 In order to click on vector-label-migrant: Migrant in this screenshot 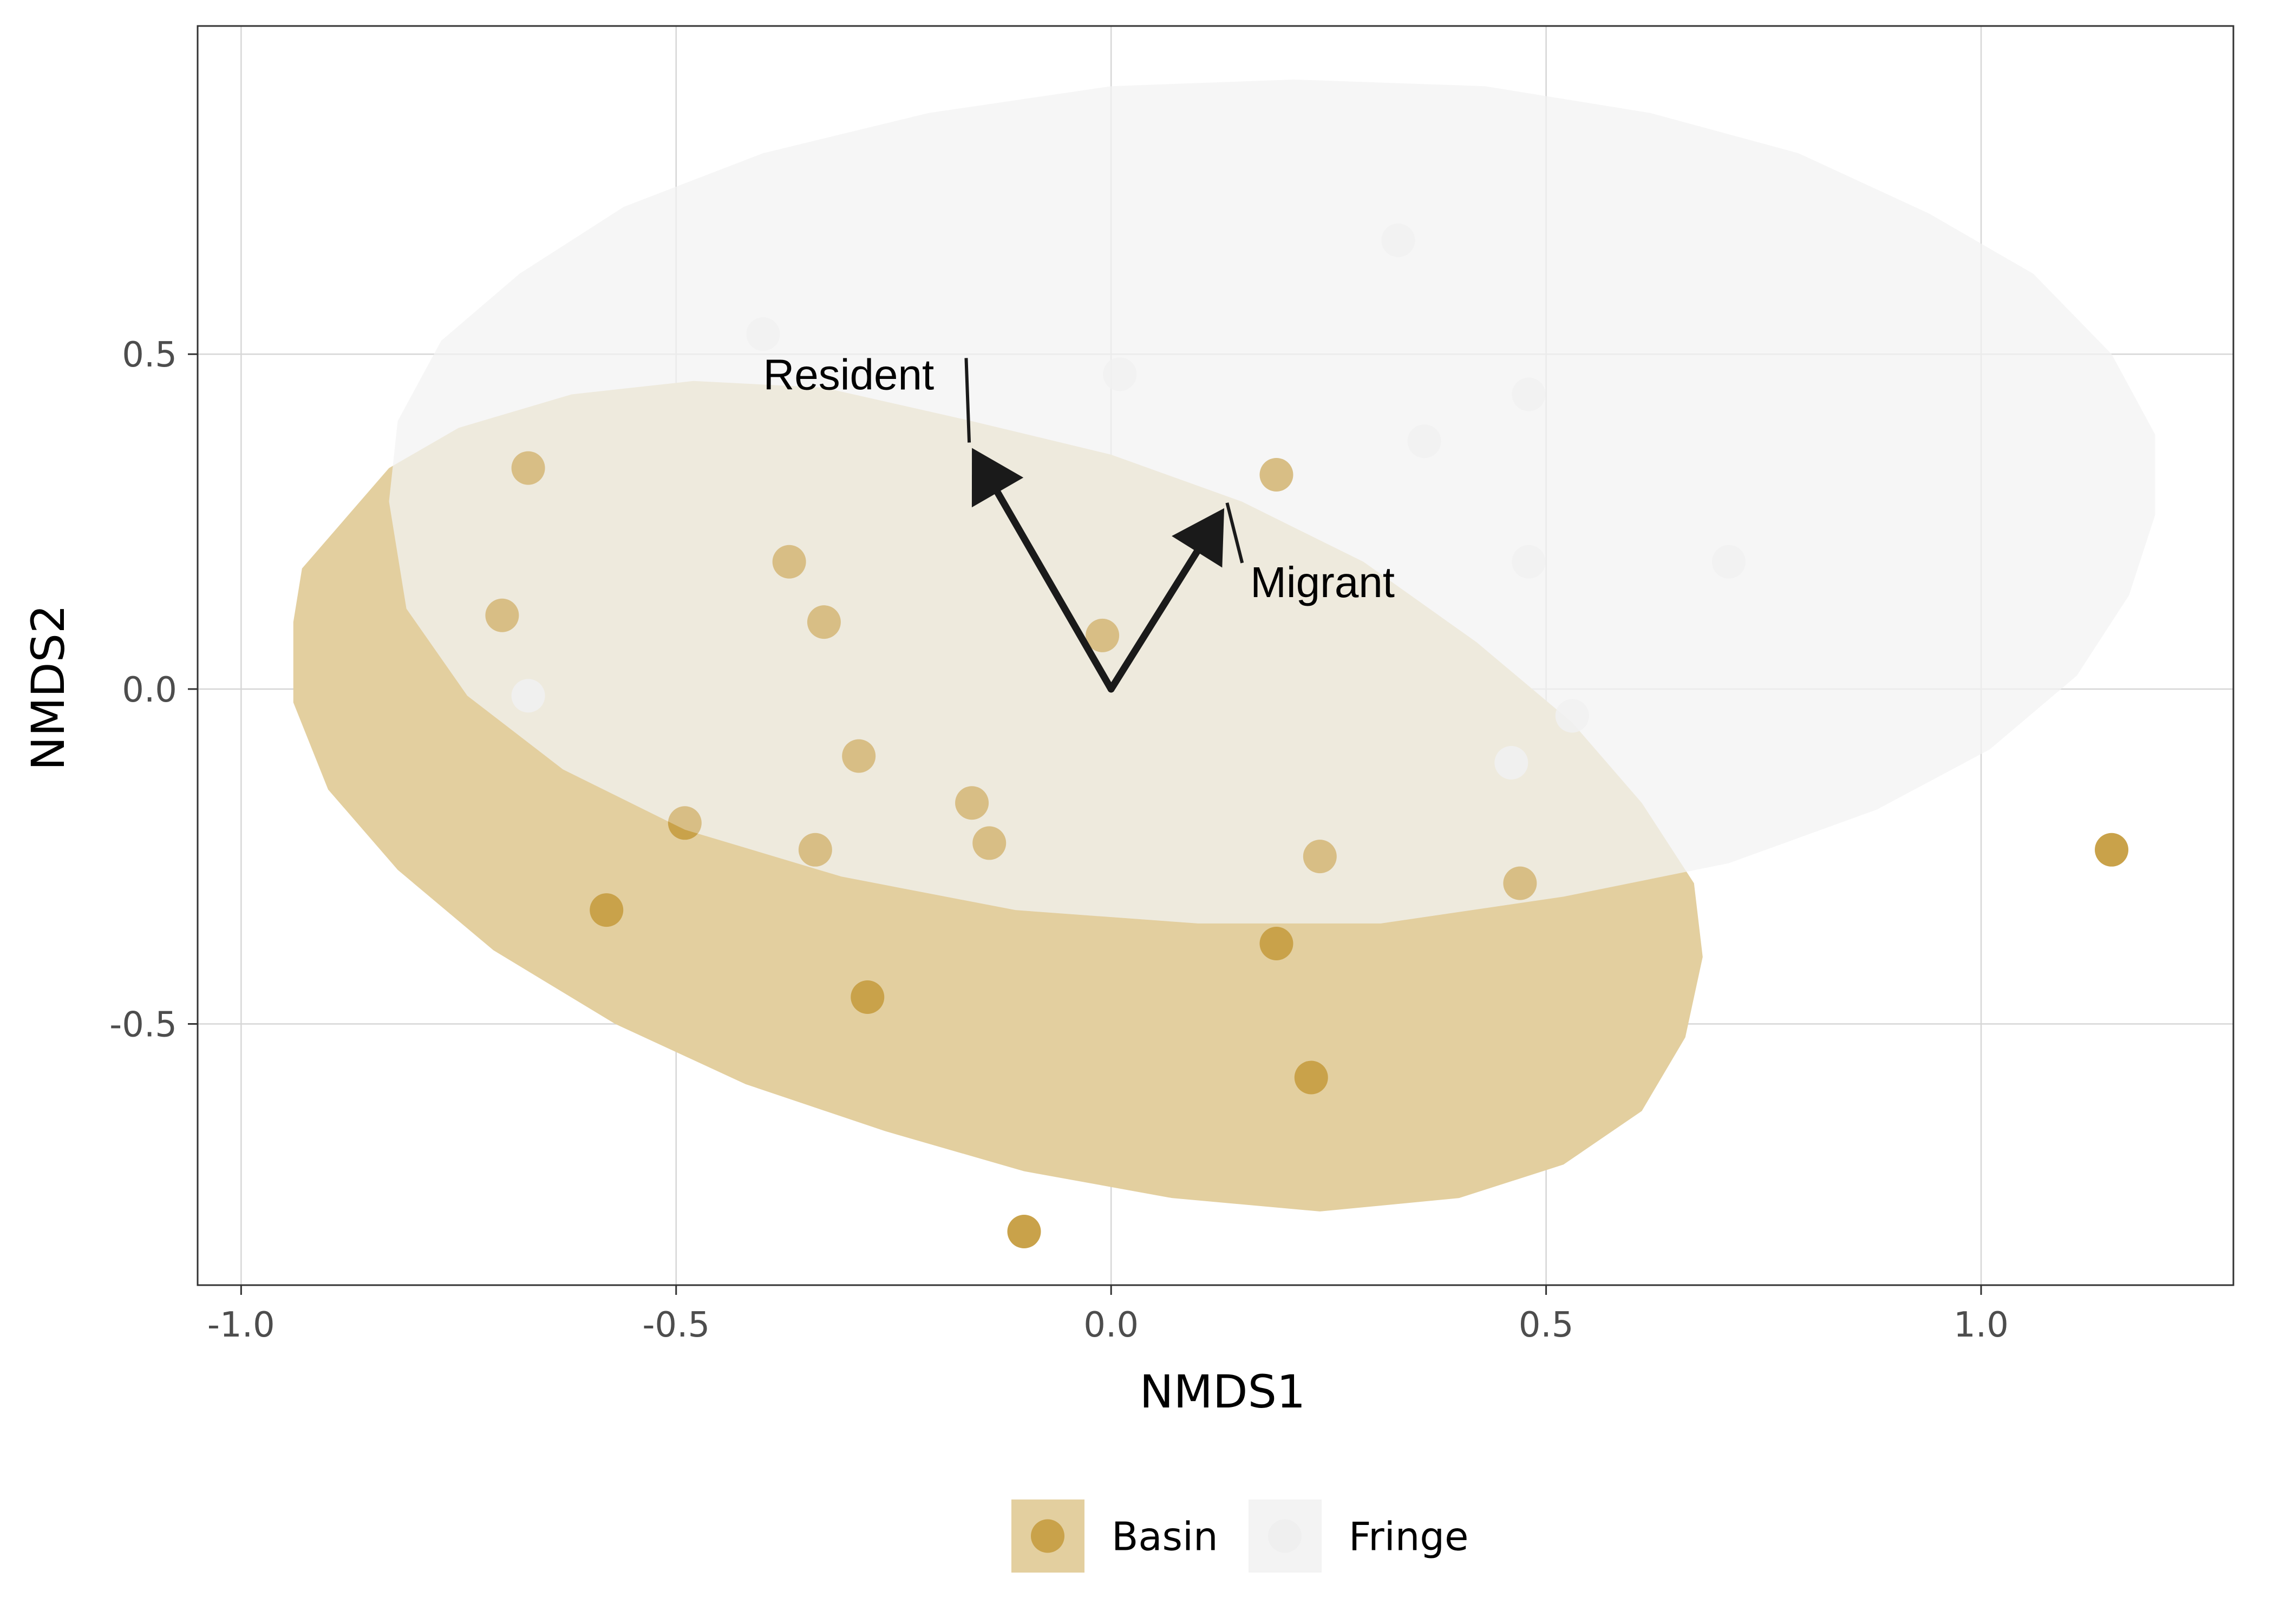, I will do `click(1322, 582)`.